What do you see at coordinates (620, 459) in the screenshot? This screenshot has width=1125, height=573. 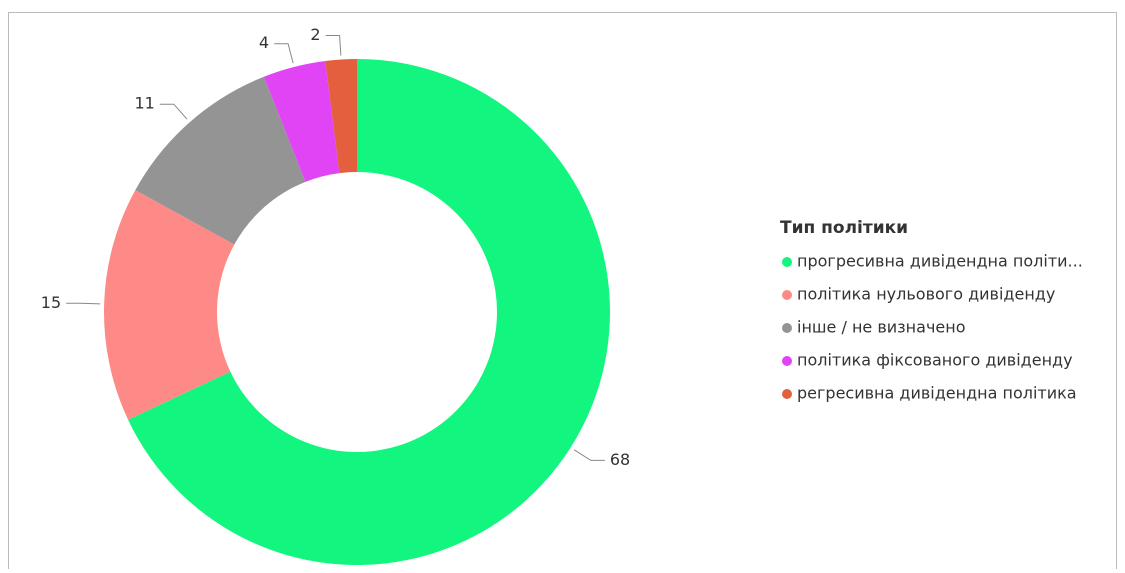 I see `data-label: 68` at bounding box center [620, 459].